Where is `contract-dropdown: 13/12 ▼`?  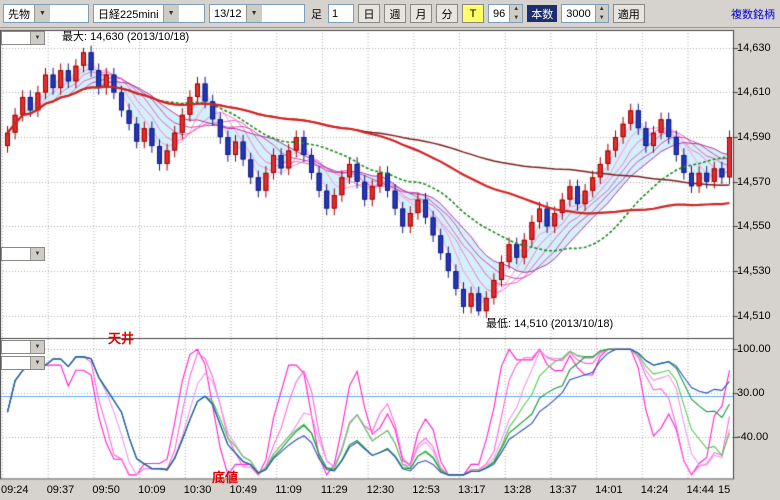 contract-dropdown: 13/12 ▼ is located at coordinates (257, 13).